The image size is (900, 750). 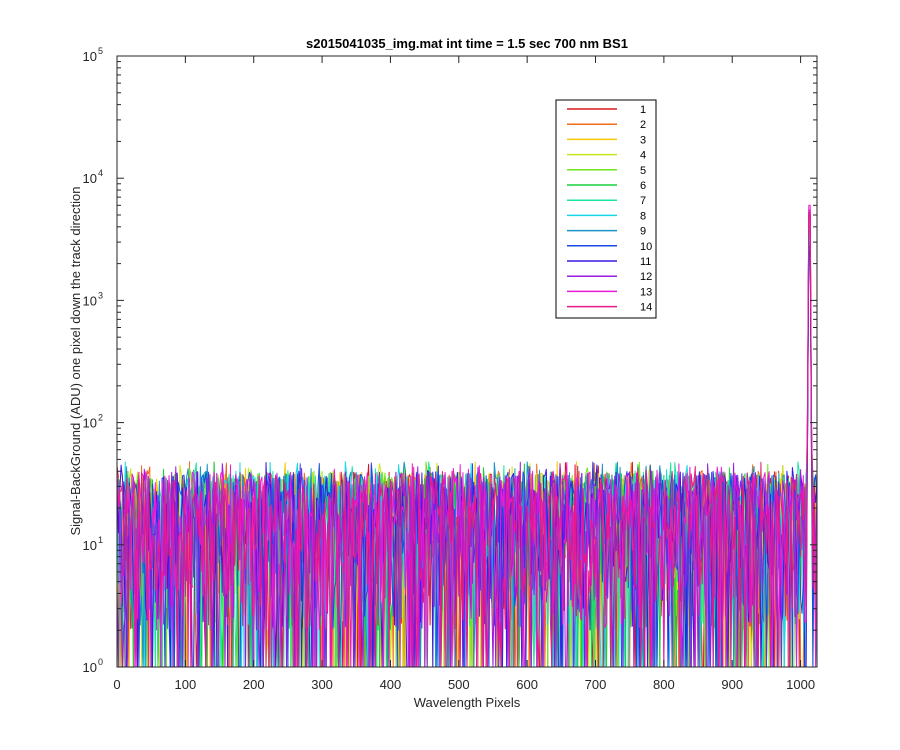 I want to click on legend-label: 11, so click(x=645, y=262).